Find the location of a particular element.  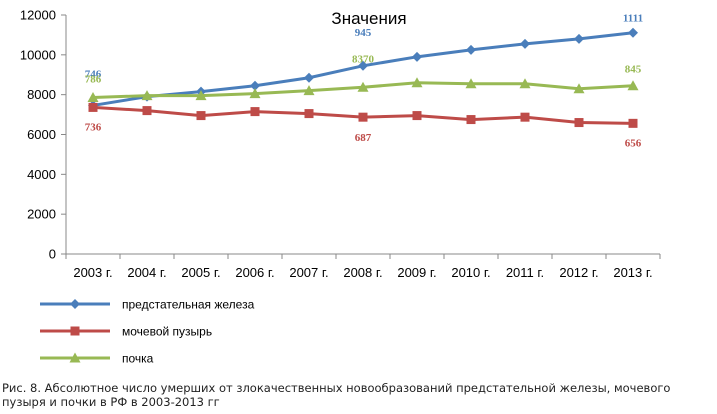

x-tick-label: 2008 г. is located at coordinates (362, 272).